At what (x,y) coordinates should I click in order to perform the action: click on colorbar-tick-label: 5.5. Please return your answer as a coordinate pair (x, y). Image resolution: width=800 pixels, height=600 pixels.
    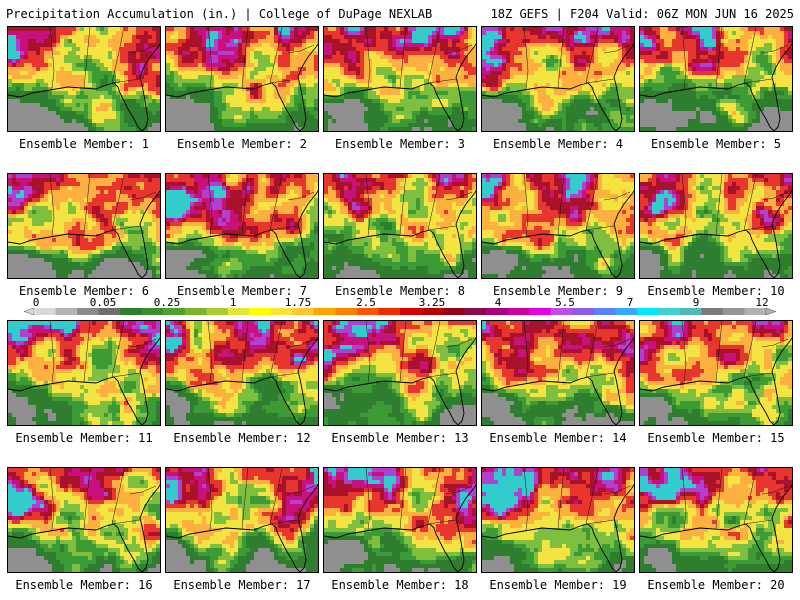
    Looking at the image, I should click on (565, 302).